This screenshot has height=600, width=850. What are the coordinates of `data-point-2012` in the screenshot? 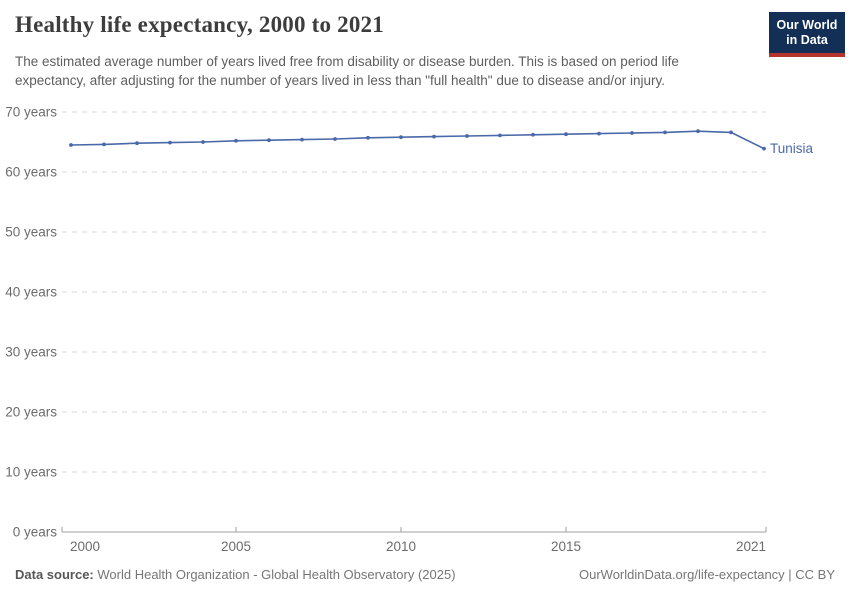 It's located at (467, 136).